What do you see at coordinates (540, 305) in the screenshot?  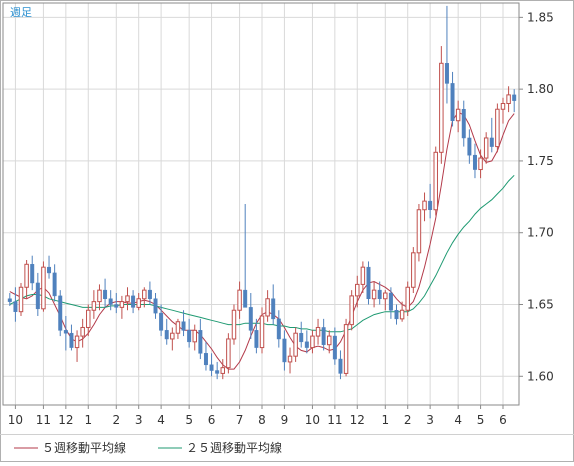 I see `y-tick-label: 1.65` at bounding box center [540, 305].